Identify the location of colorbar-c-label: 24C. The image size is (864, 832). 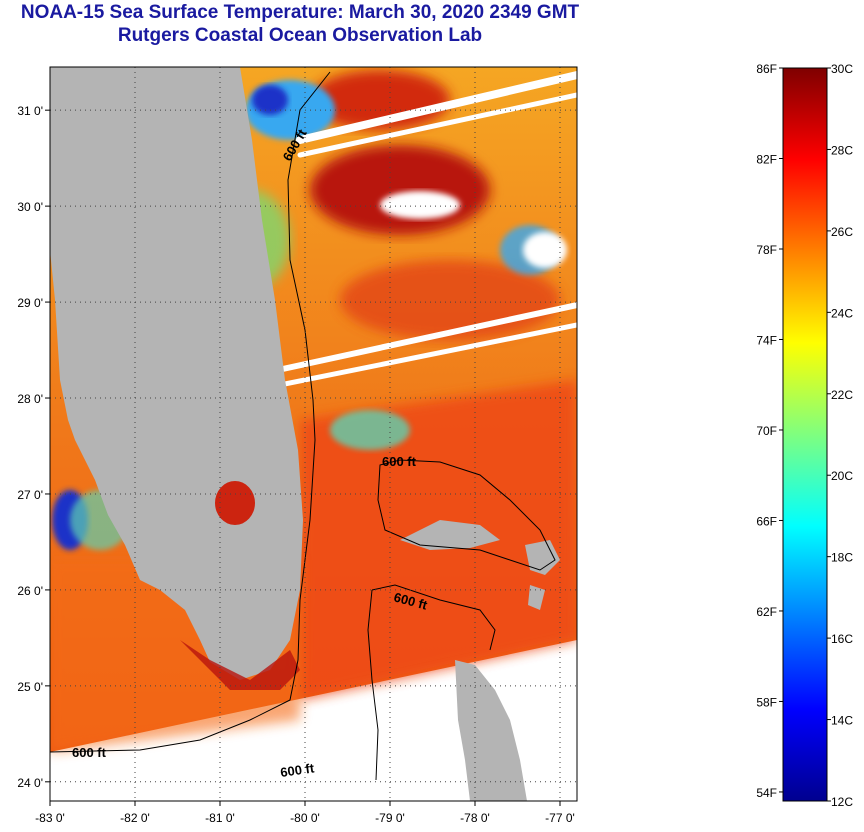
(842, 313).